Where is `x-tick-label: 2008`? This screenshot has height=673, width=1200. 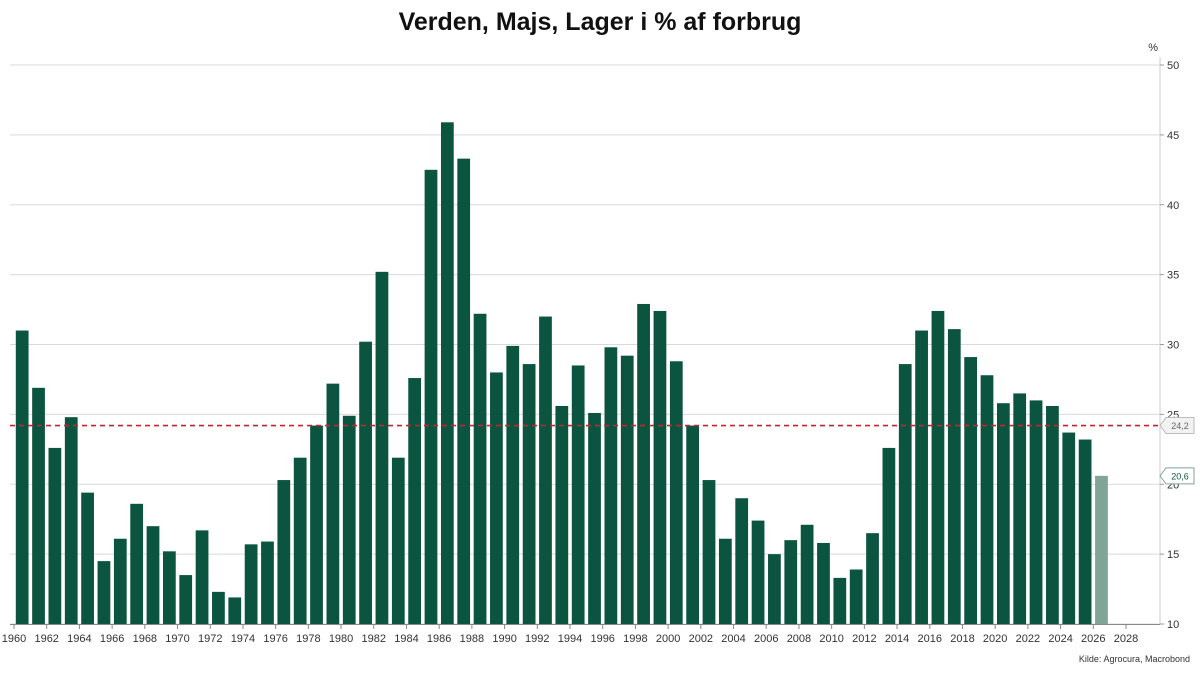
x-tick-label: 2008 is located at coordinates (799, 639).